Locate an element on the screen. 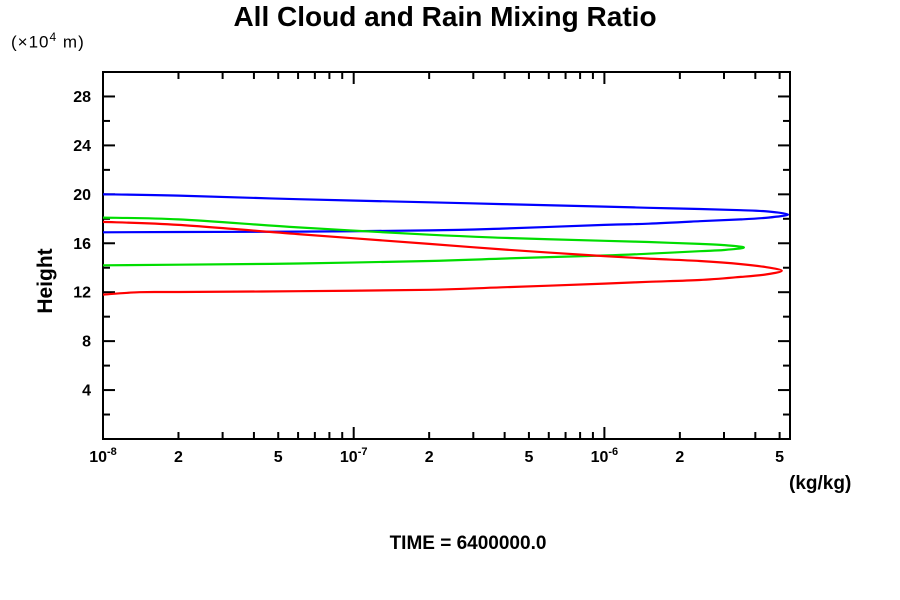 The height and width of the screenshot is (600, 900). y-axis-unit-label: (×104 m) is located at coordinates (48, 41).